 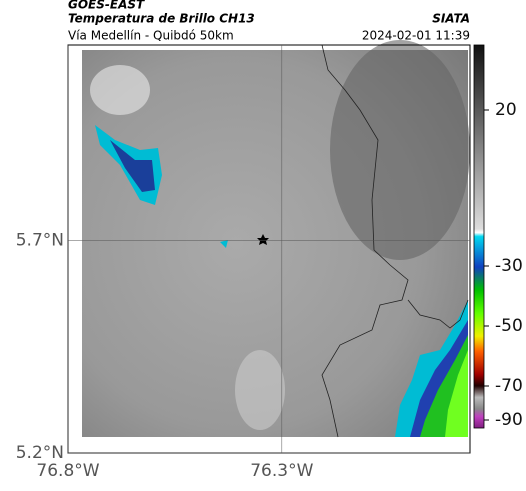 I want to click on colorbar-label: 20, so click(x=506, y=110).